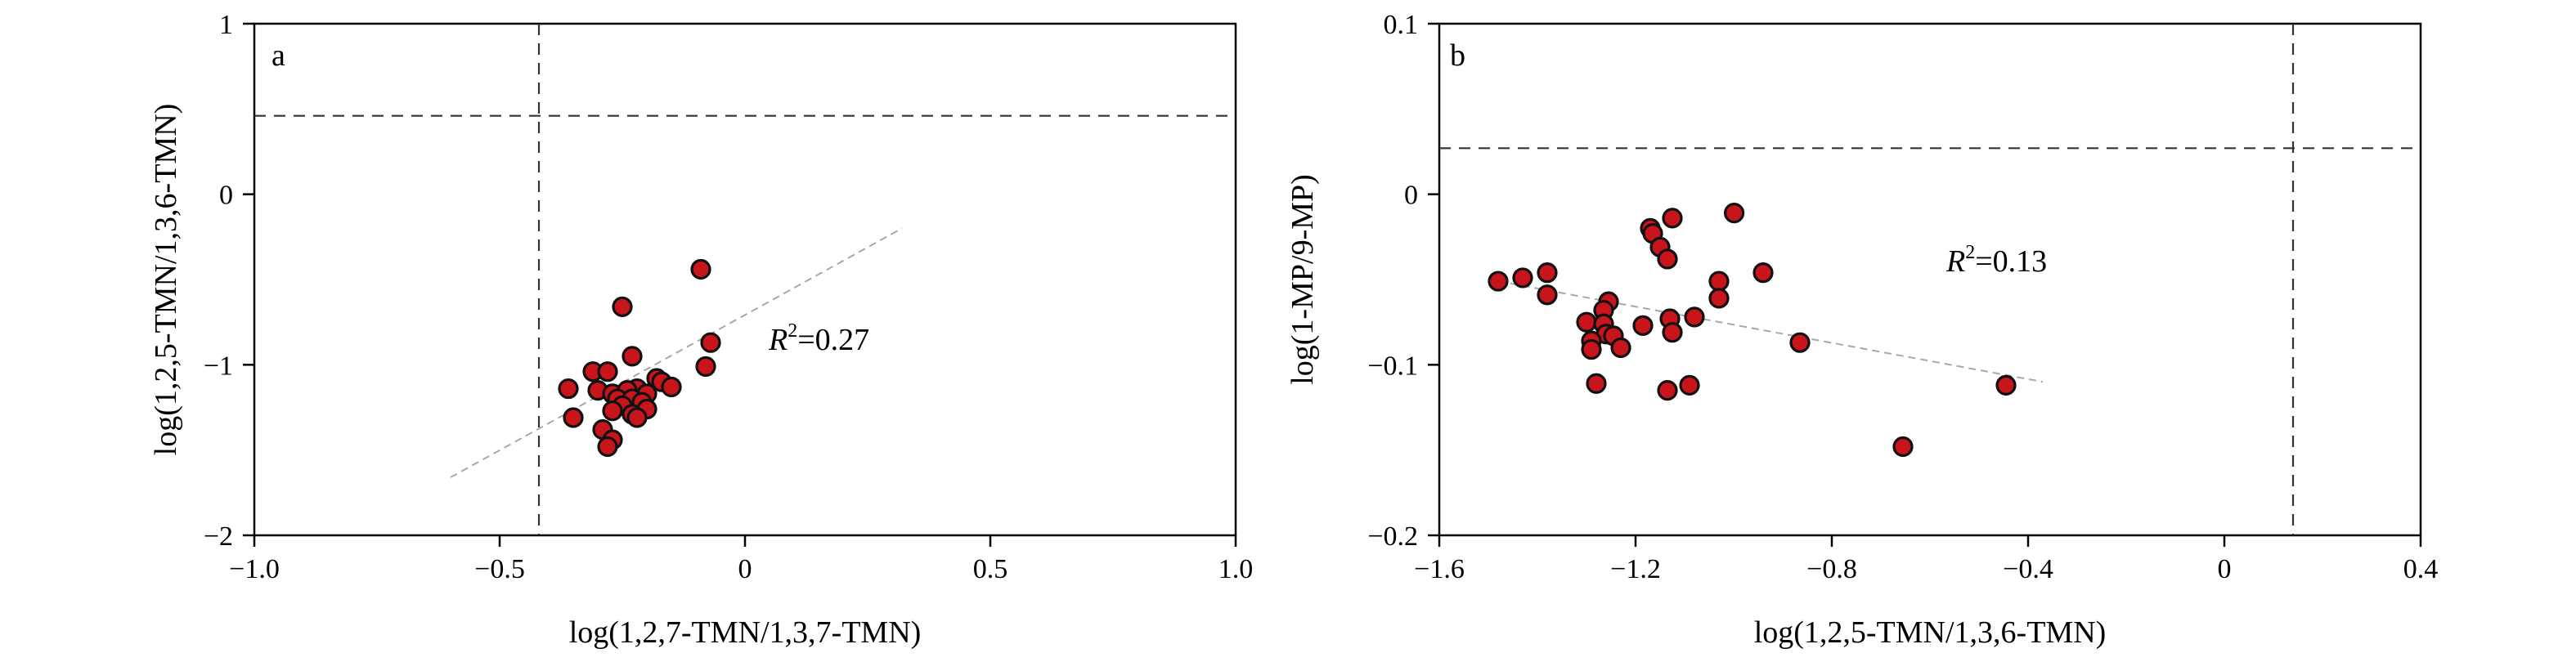  I want to click on y-axis-ticks: −2 −1 0 1, so click(229, 281).